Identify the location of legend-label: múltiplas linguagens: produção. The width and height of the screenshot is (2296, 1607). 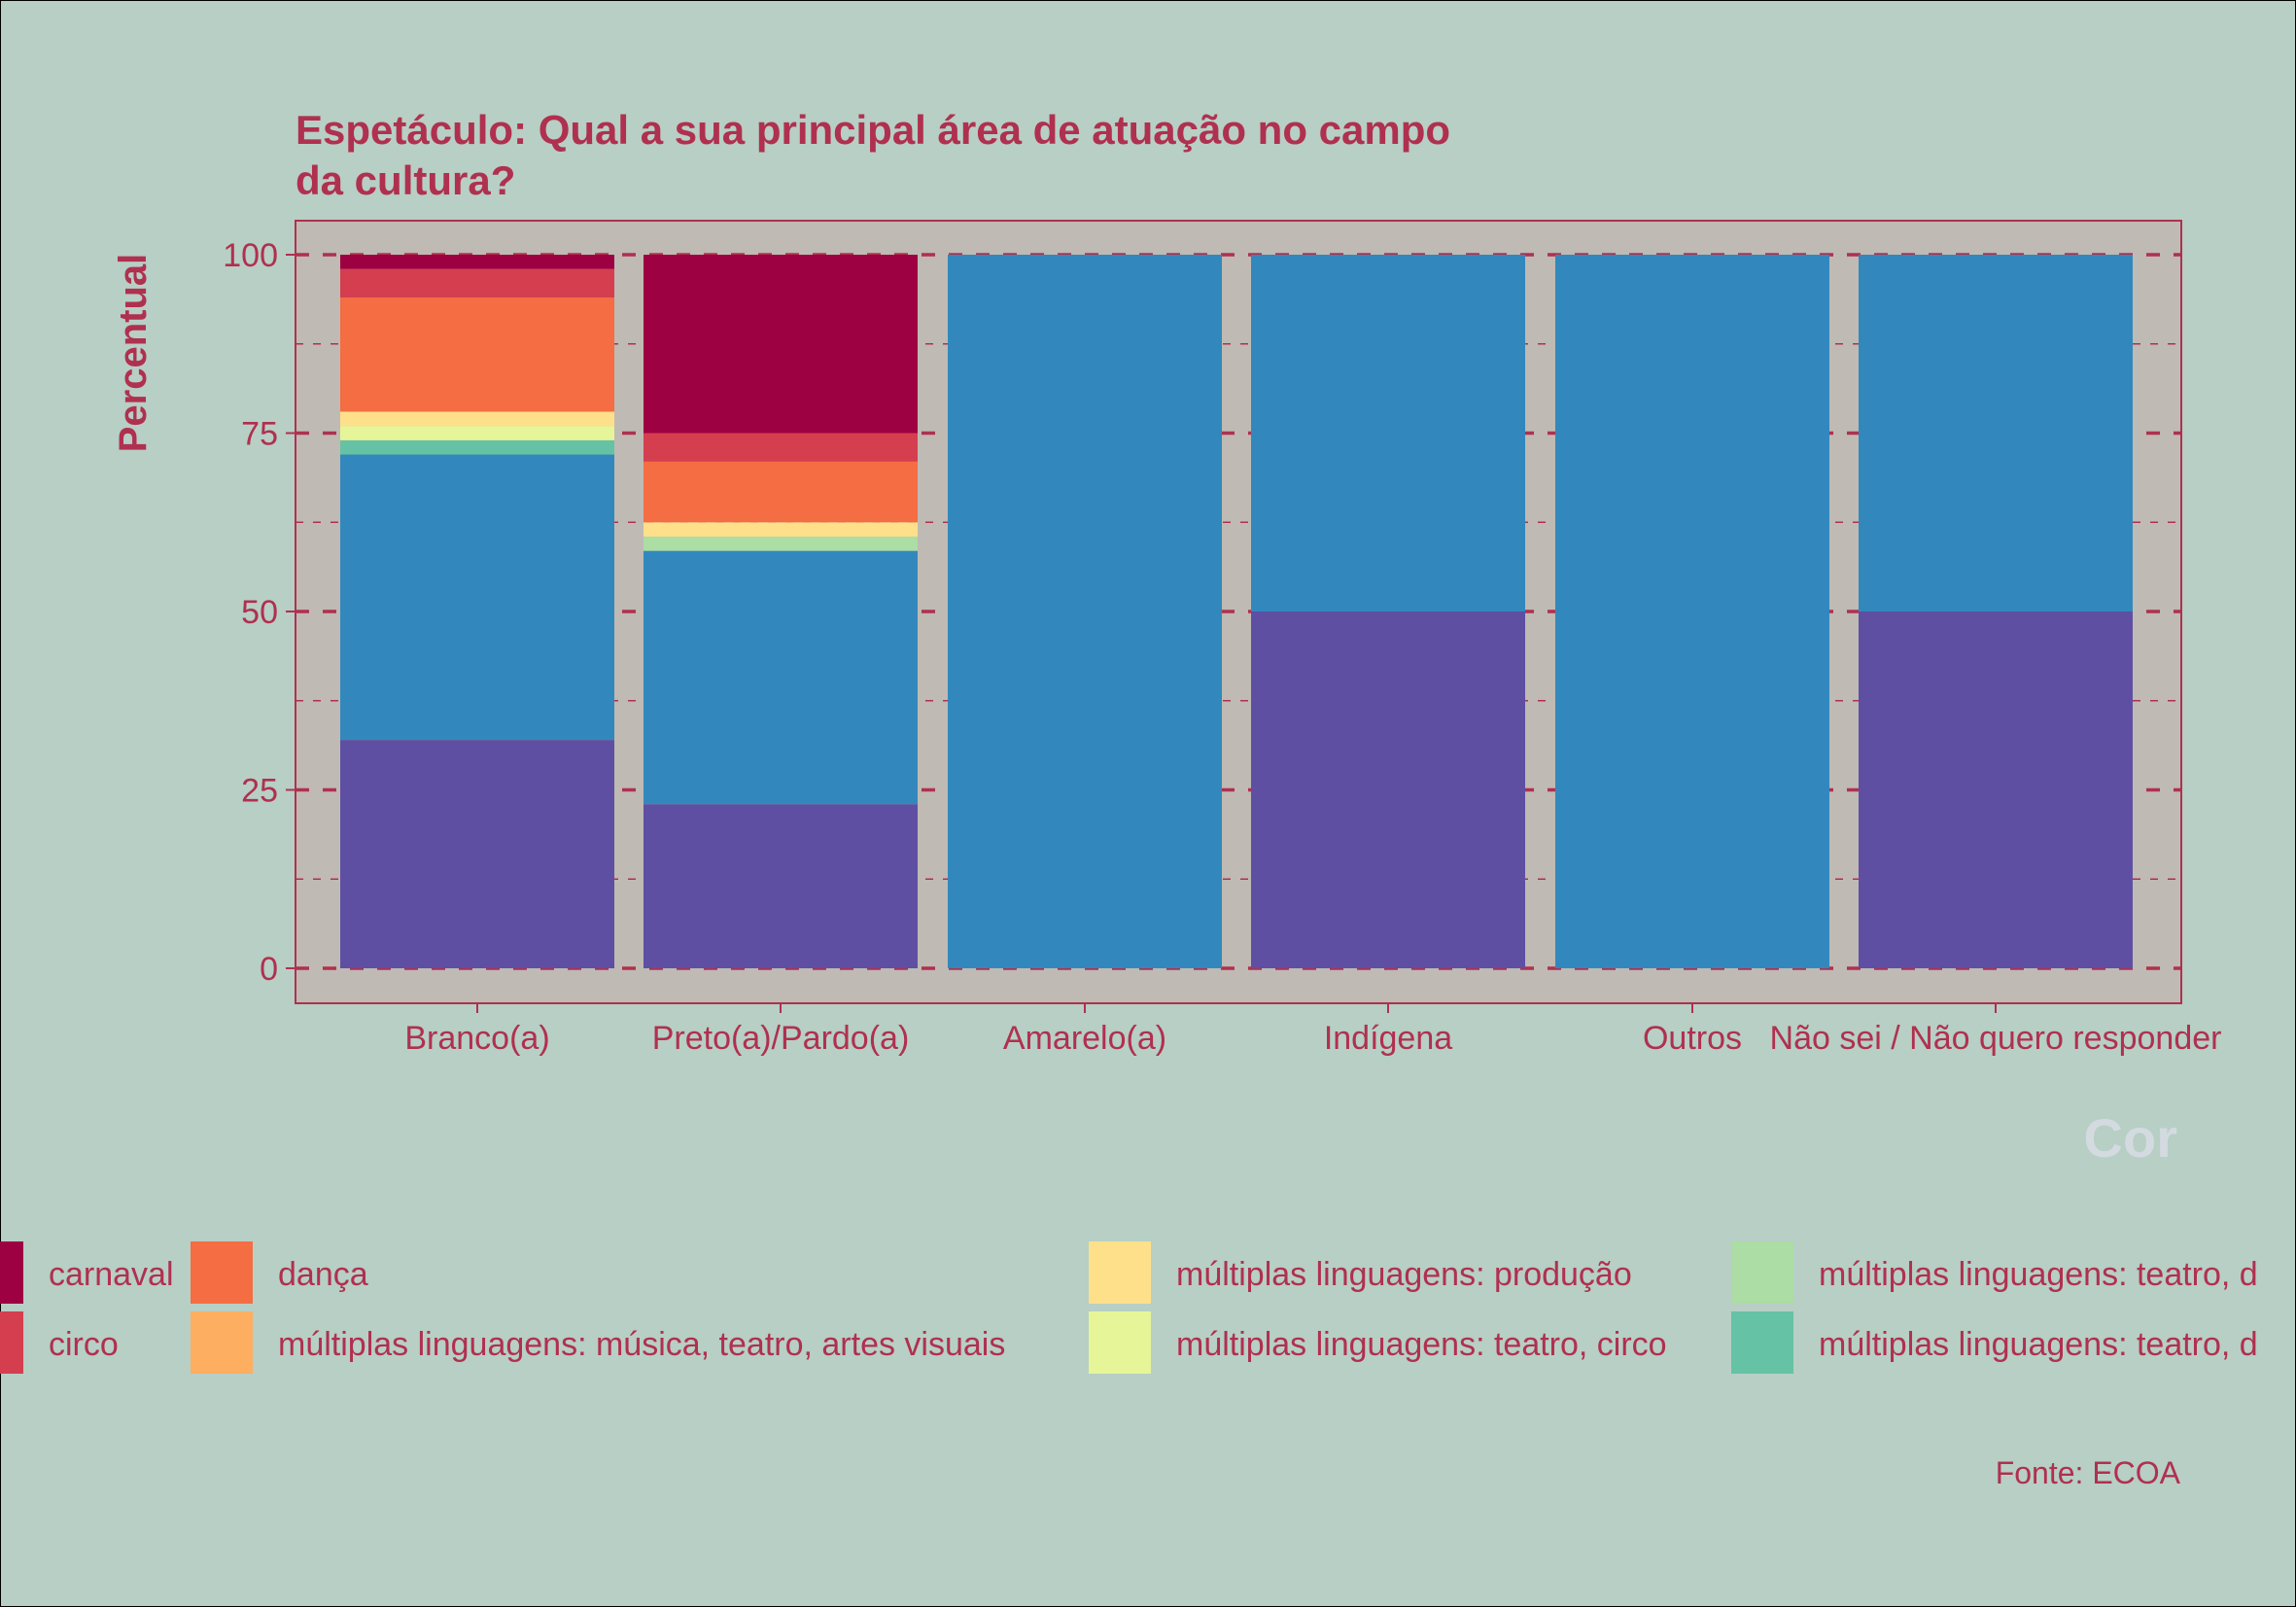
(1404, 1274).